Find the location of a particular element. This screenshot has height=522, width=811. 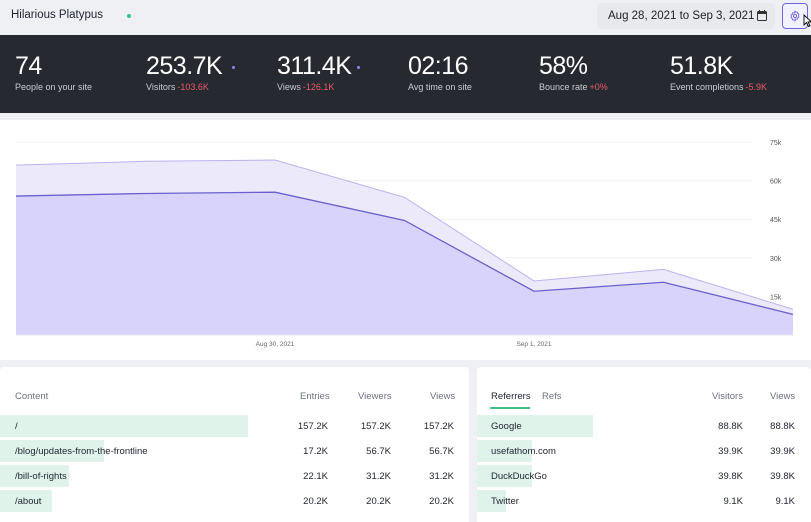

row-entries: 17.2K is located at coordinates (315, 451).